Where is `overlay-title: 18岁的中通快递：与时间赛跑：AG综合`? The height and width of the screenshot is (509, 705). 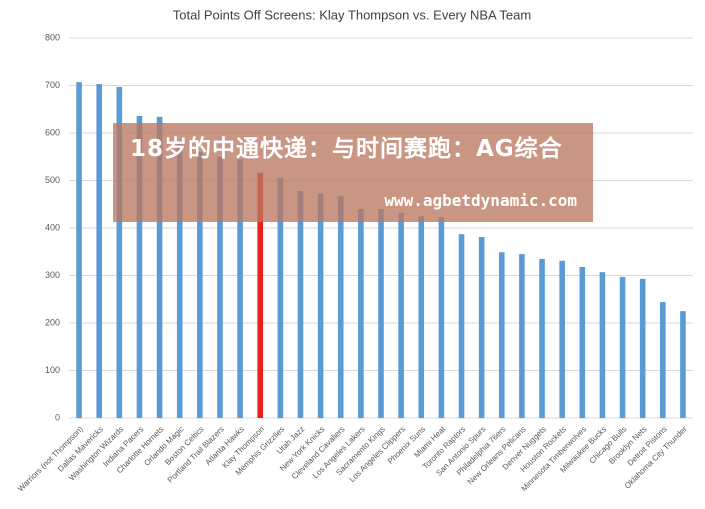 overlay-title: 18岁的中通快递：与时间赛跑：AG综合 is located at coordinates (346, 149).